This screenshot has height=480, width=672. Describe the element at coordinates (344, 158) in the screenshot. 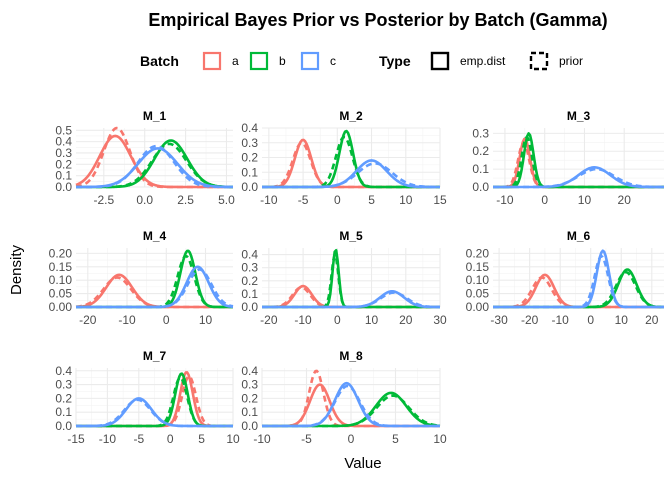

I see `panel-m-2: M_2 -10 -5 0 5 10 15 0.00.10.20.30.4` at that location.